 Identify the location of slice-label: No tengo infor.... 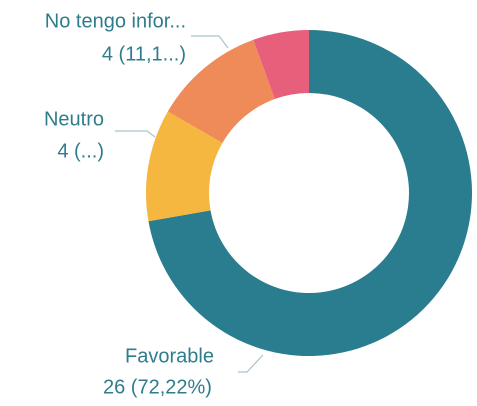
(115, 21).